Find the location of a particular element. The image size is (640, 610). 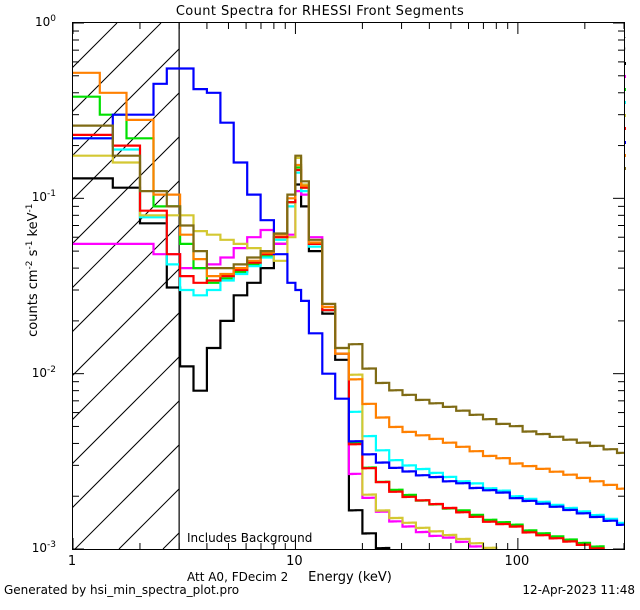

x-tick-label: 1 is located at coordinates (72, 561).